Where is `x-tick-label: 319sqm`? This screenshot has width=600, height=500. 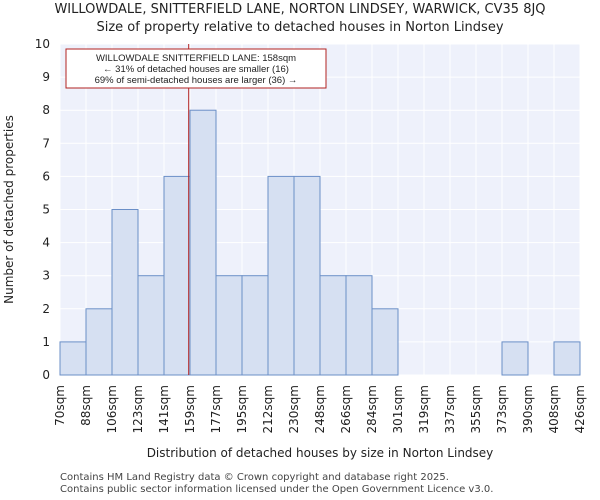
x-tick-label: 319sqm is located at coordinates (424, 409).